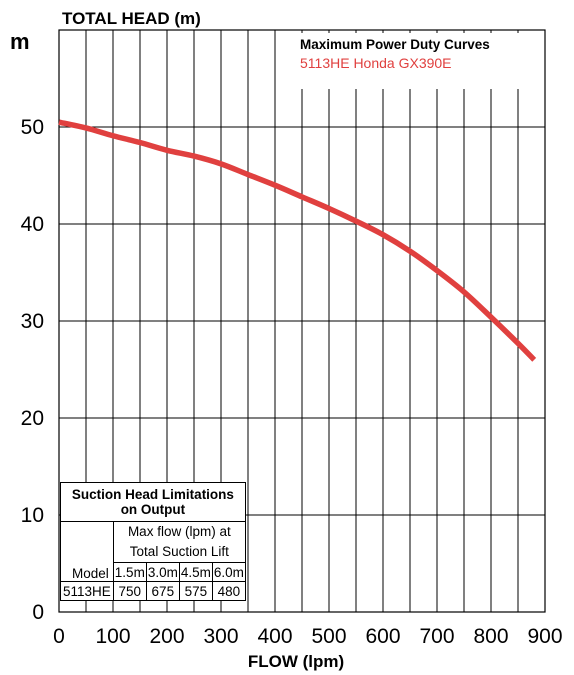 This screenshot has height=675, width=574. What do you see at coordinates (179, 551) in the screenshot?
I see `max-flow-header-line2: Total Suction Lift` at bounding box center [179, 551].